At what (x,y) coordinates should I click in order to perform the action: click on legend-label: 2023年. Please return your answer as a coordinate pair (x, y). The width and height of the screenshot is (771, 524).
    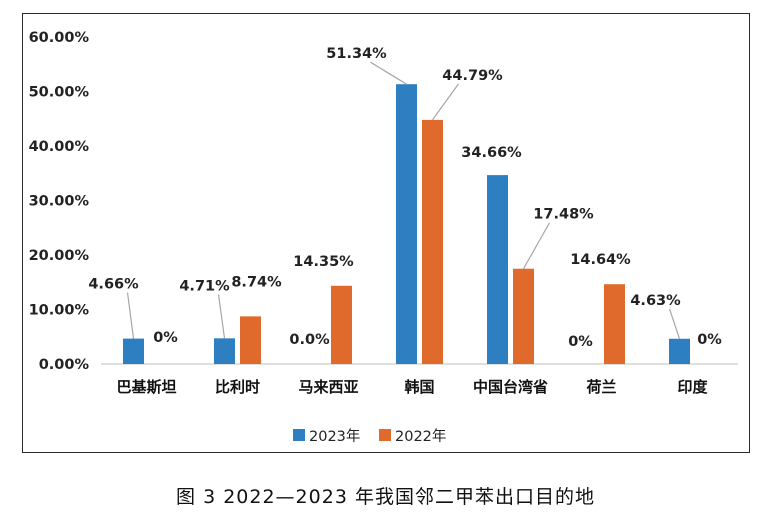
    Looking at the image, I should click on (334, 436).